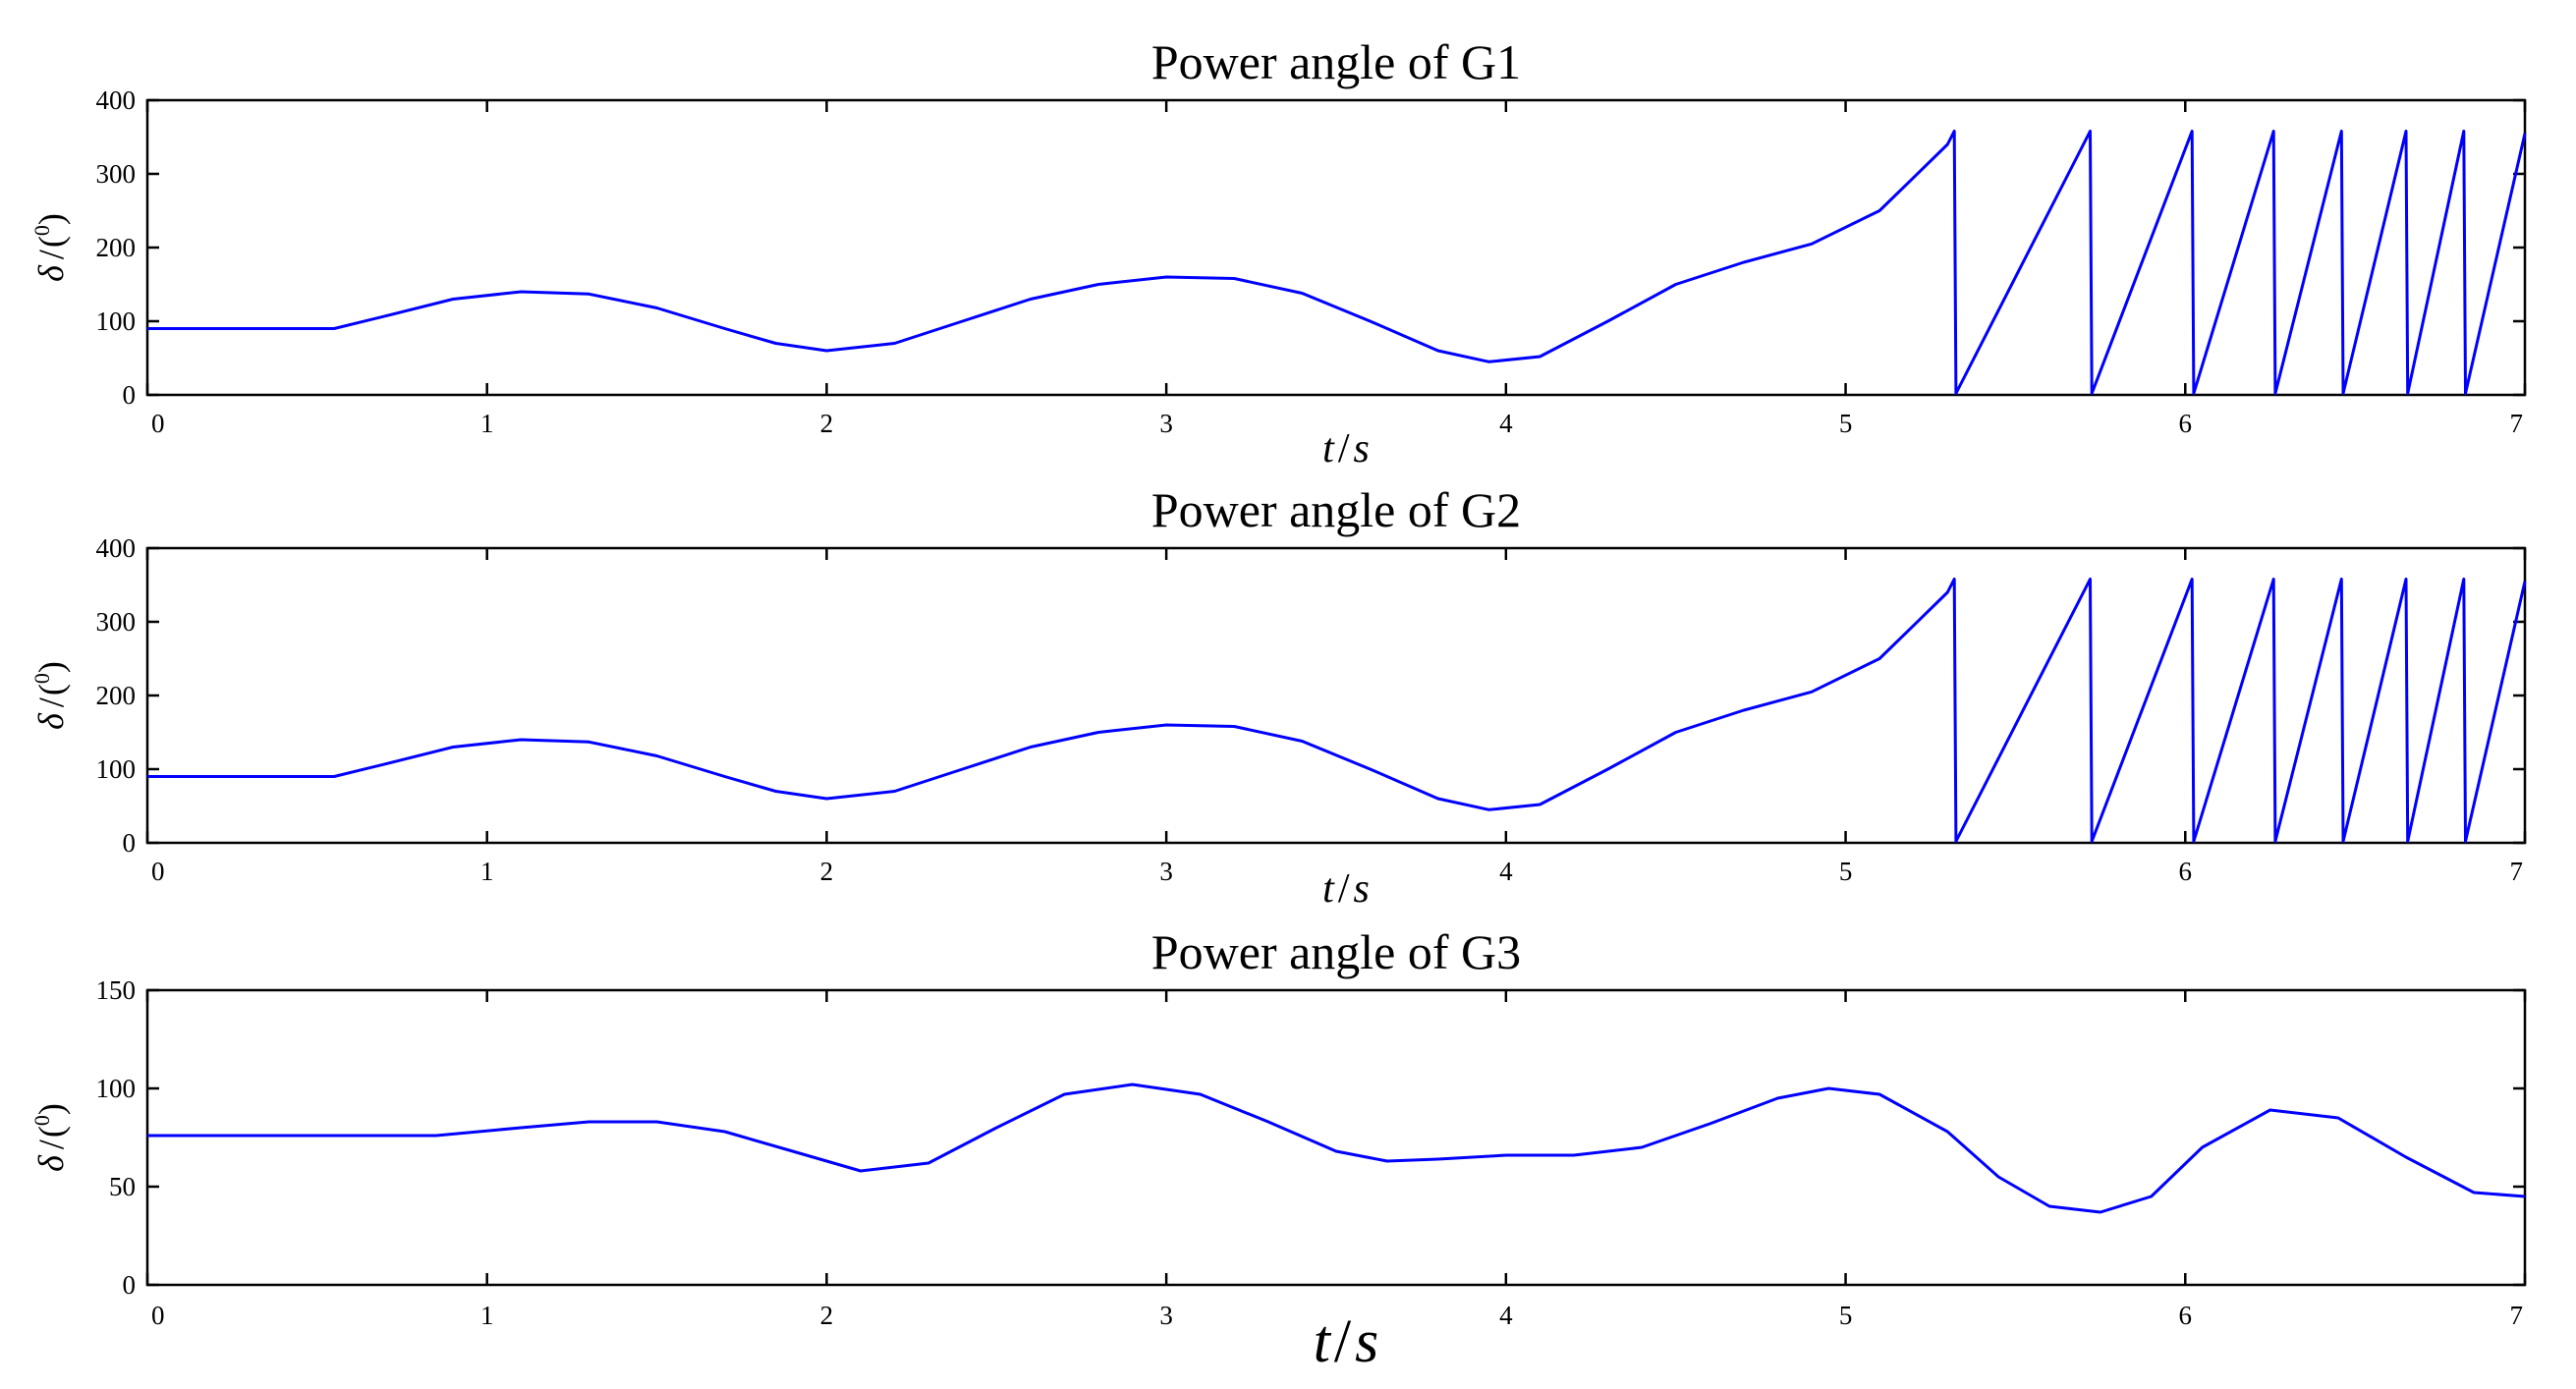  I want to click on chart-title: Power angle of G3, so click(1336, 952).